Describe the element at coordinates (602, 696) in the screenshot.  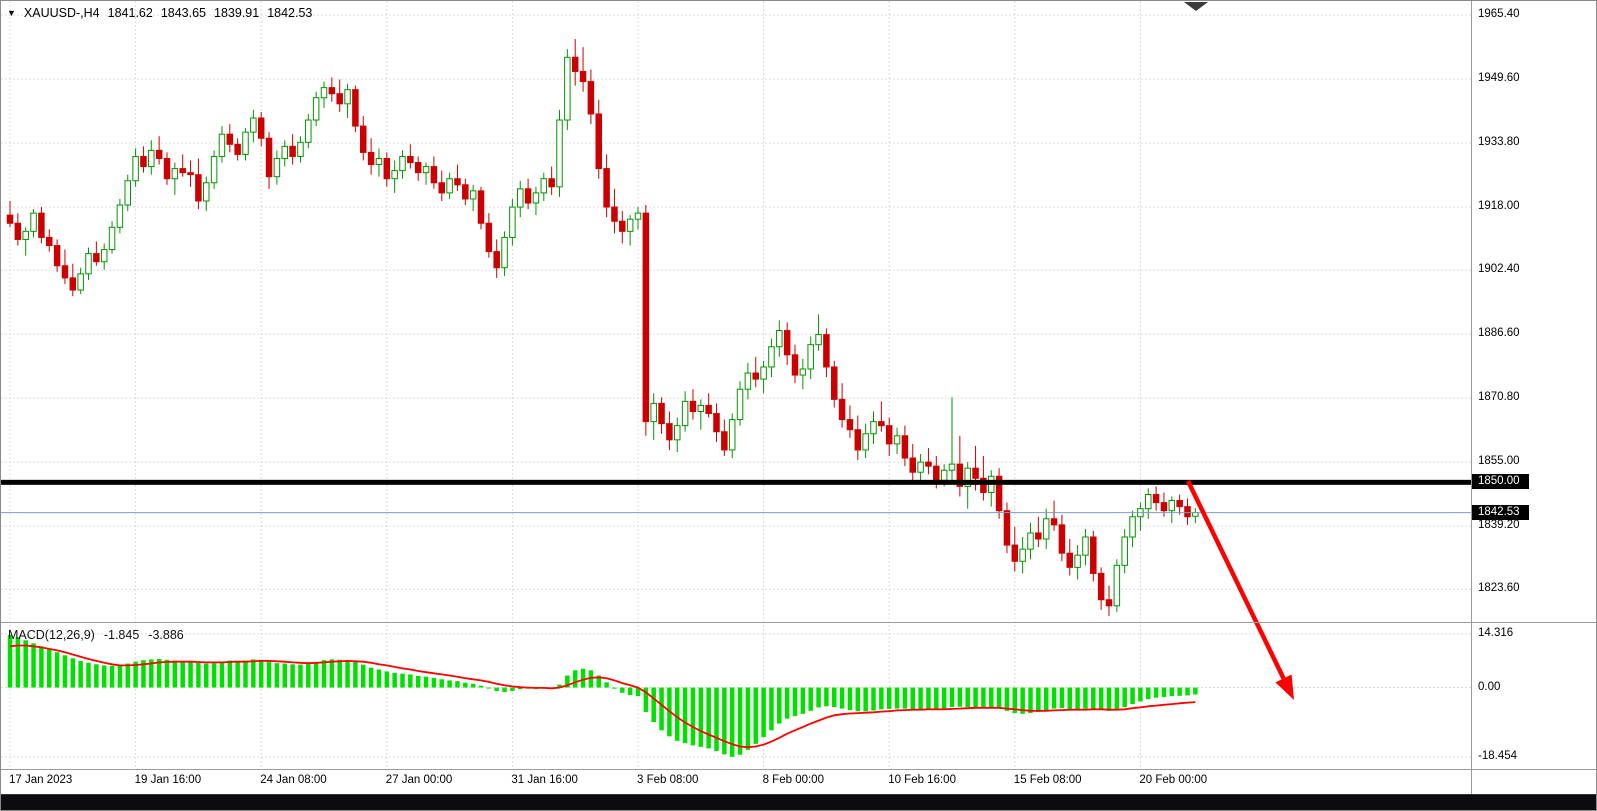
I see `macd-signal-line` at that location.